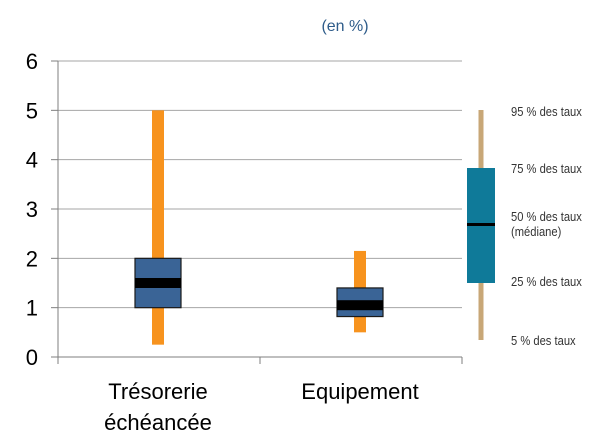 The width and height of the screenshot is (597, 439). I want to click on legend-entry-p25: 25 % des taux, so click(546, 281).